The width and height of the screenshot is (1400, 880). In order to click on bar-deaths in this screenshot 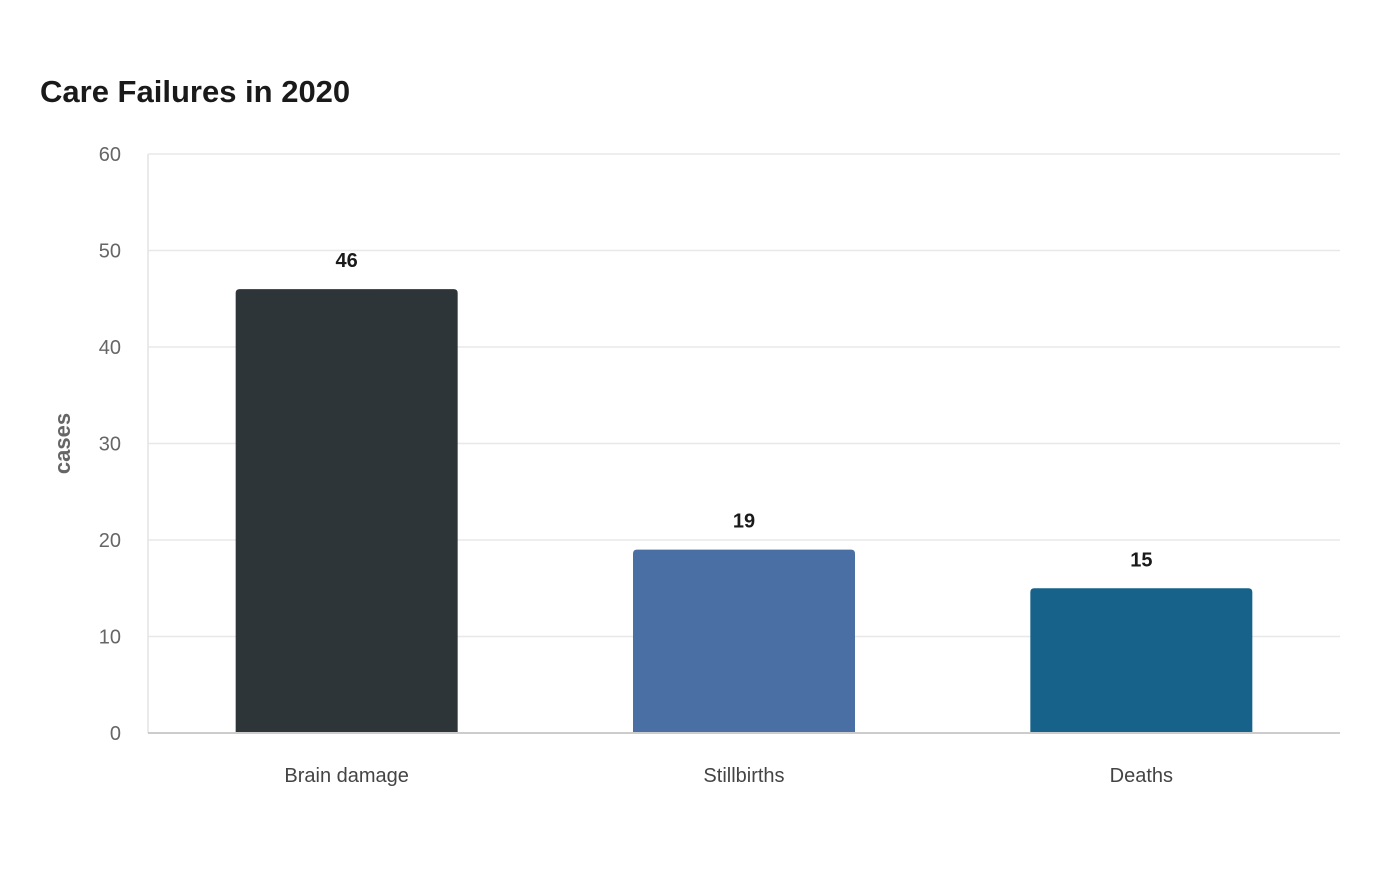, I will do `click(1141, 660)`.